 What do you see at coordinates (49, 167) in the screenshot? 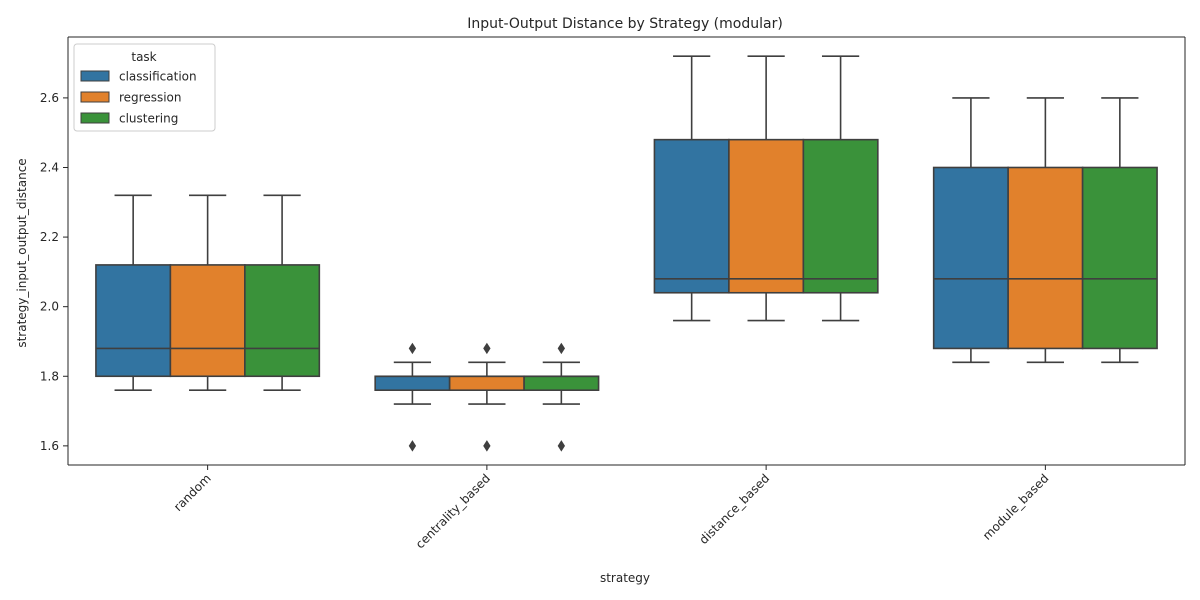
I see `y-tick-label: 2.4` at bounding box center [49, 167].